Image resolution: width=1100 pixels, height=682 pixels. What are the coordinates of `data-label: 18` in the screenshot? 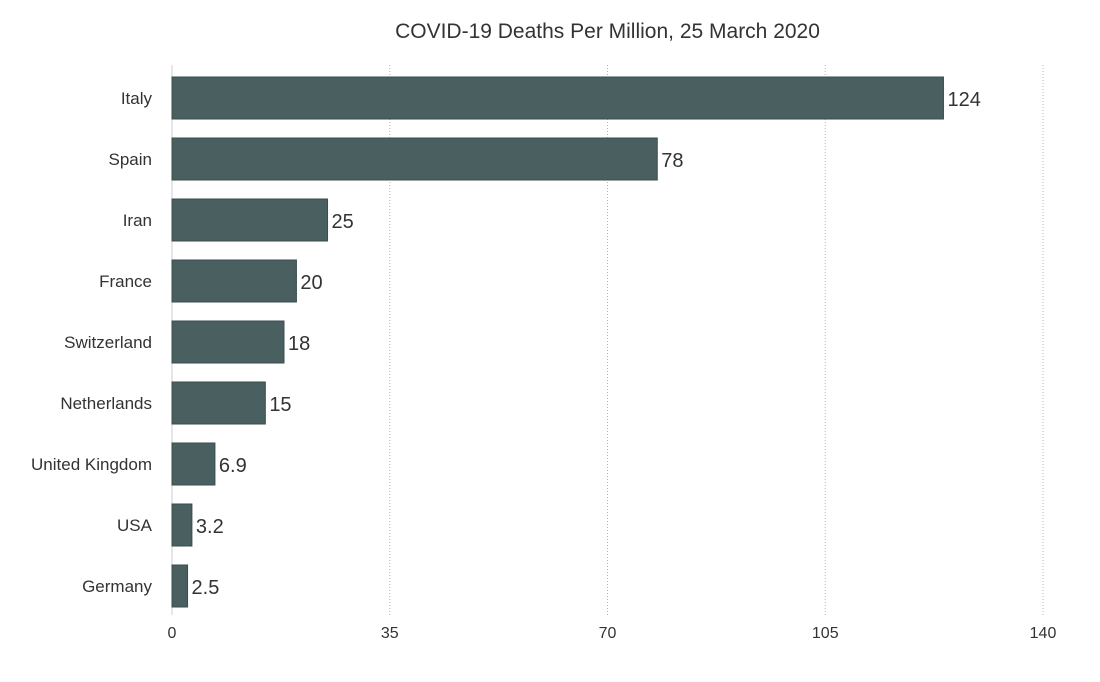 It's located at (299, 344).